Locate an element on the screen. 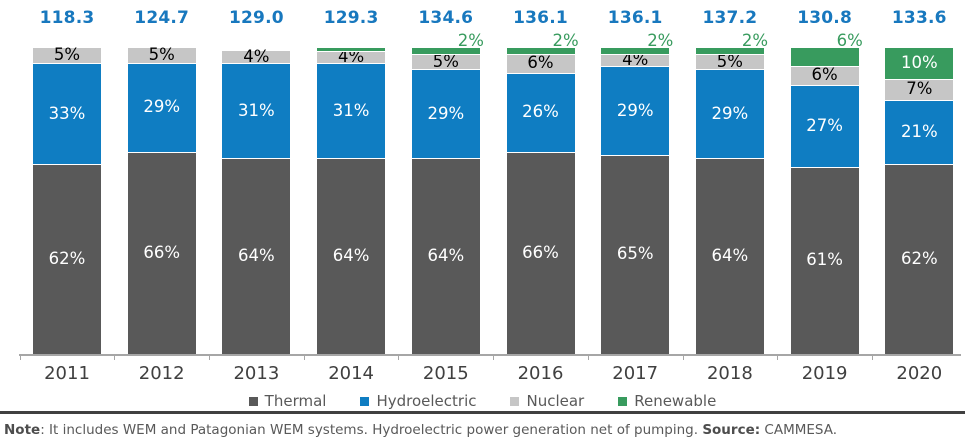 This screenshot has width=965, height=447. nuclear-label-2020: 7% is located at coordinates (919, 89).